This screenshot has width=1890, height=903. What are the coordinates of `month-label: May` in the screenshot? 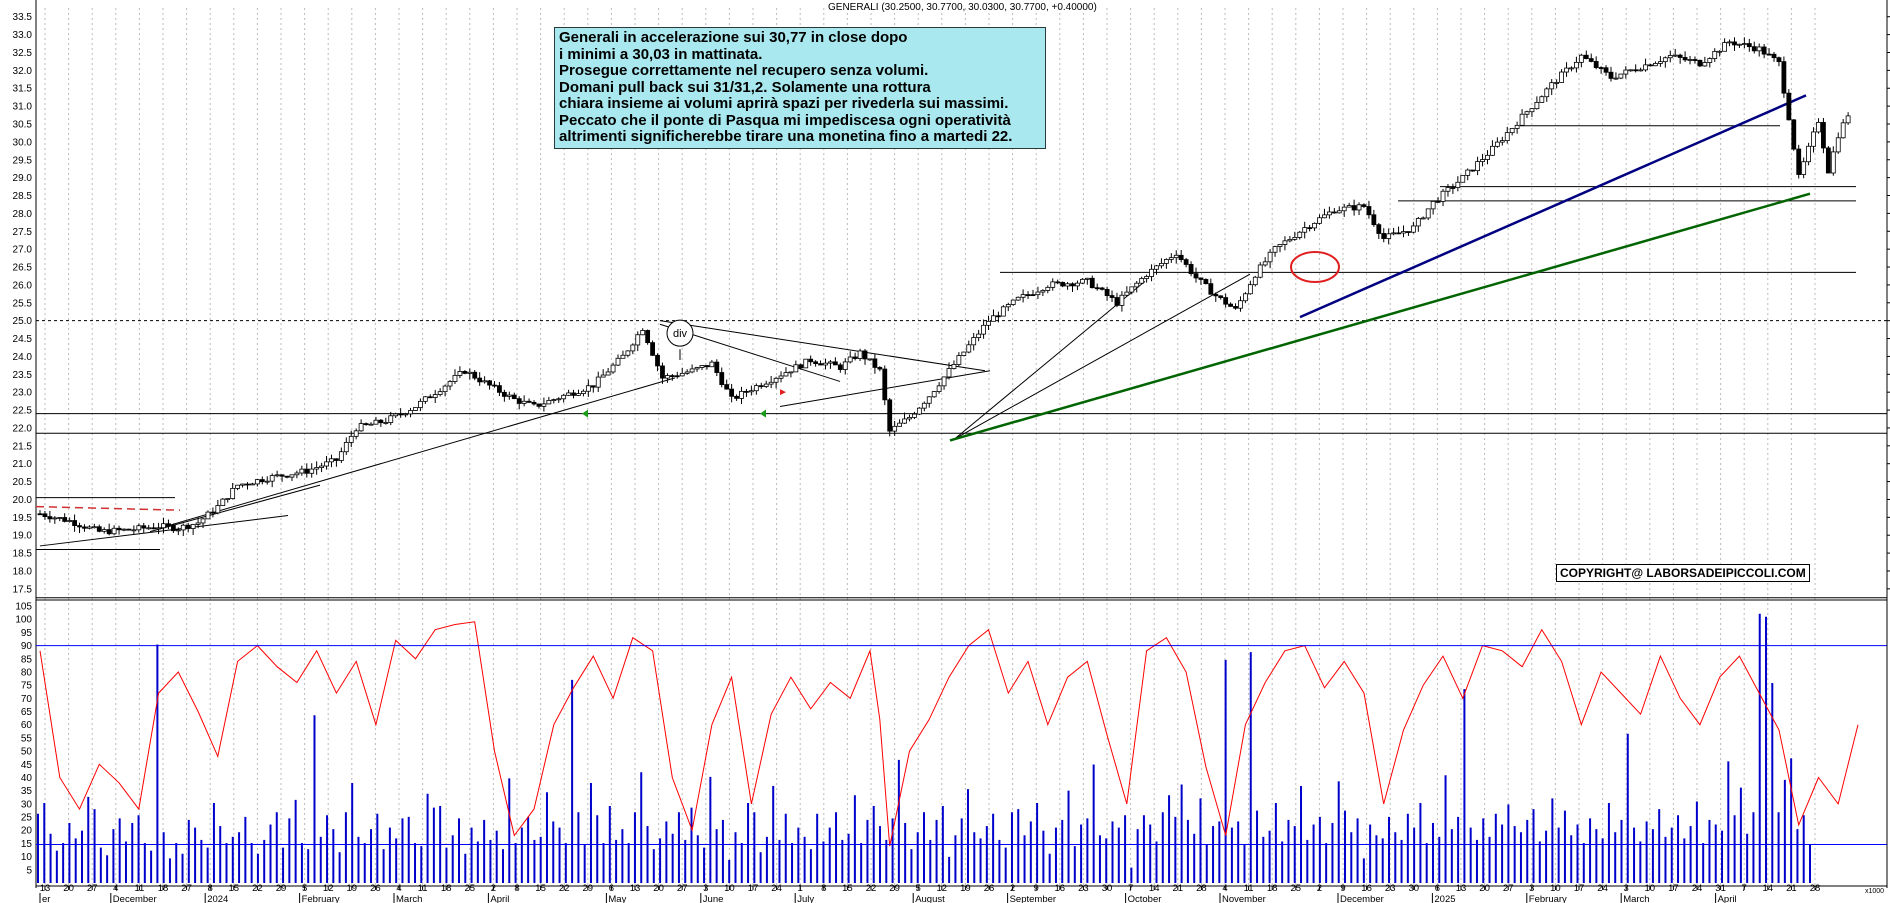 It's located at (617, 898).